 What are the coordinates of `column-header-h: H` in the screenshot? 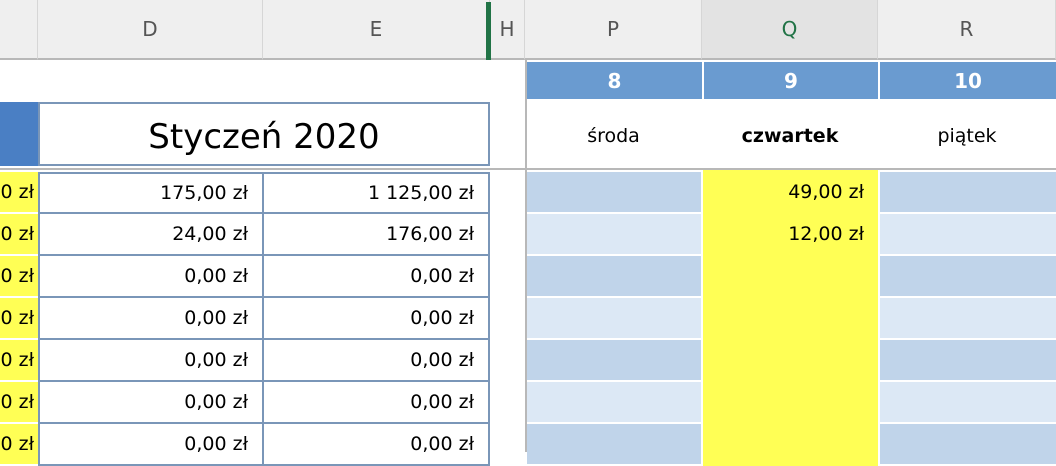 It's located at (507, 30).